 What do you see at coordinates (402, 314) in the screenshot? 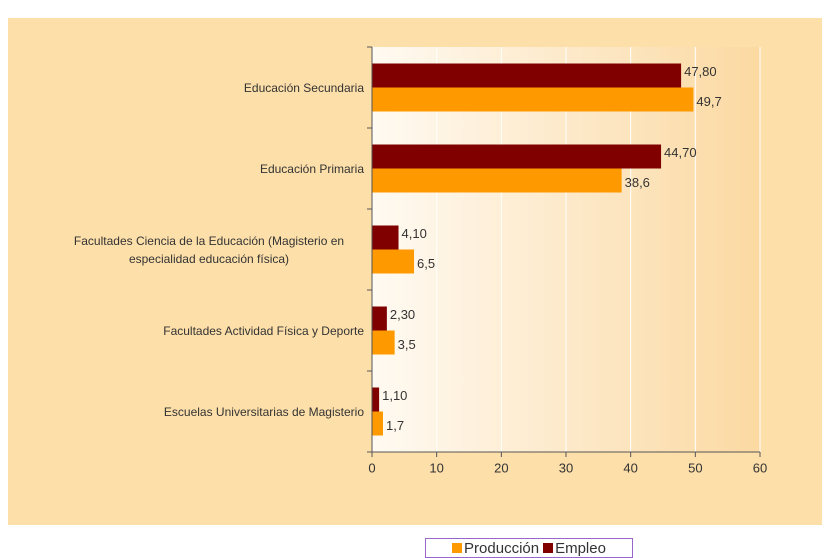
I see `value-label: 2,30` at bounding box center [402, 314].